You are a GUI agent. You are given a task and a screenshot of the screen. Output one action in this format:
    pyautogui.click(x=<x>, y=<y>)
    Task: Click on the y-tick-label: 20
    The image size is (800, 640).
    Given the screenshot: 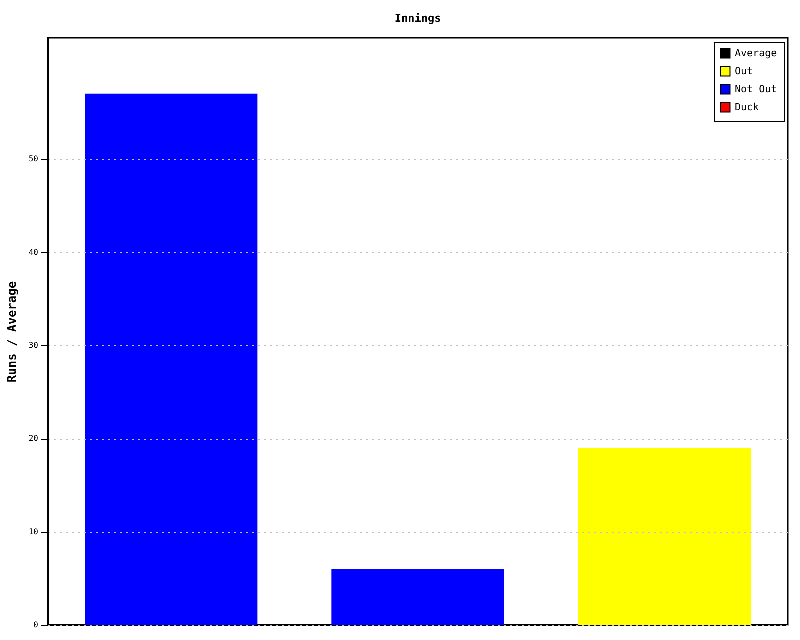 What is the action you would take?
    pyautogui.click(x=33, y=439)
    